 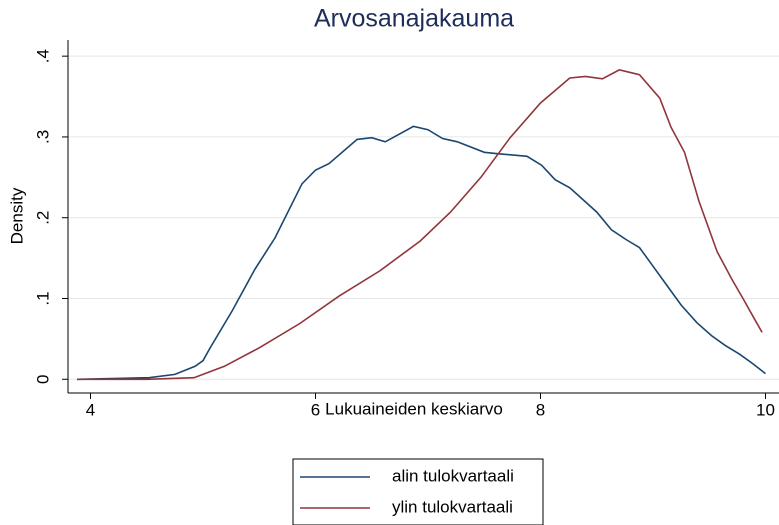 I want to click on x-tick-label: 6, so click(x=315, y=409).